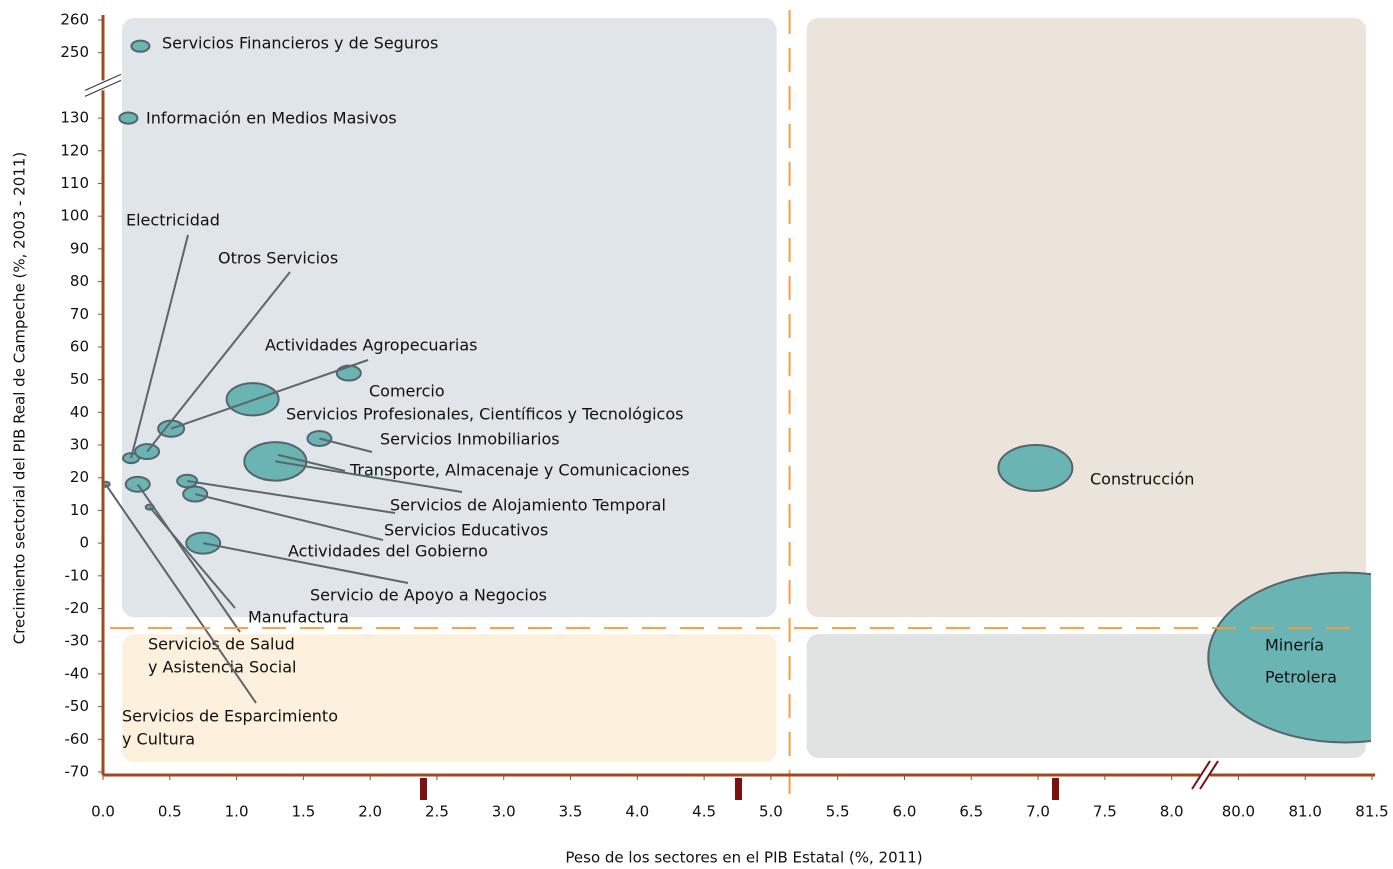 The image size is (1393, 869). I want to click on x-tick-label: 4.5, so click(704, 812).